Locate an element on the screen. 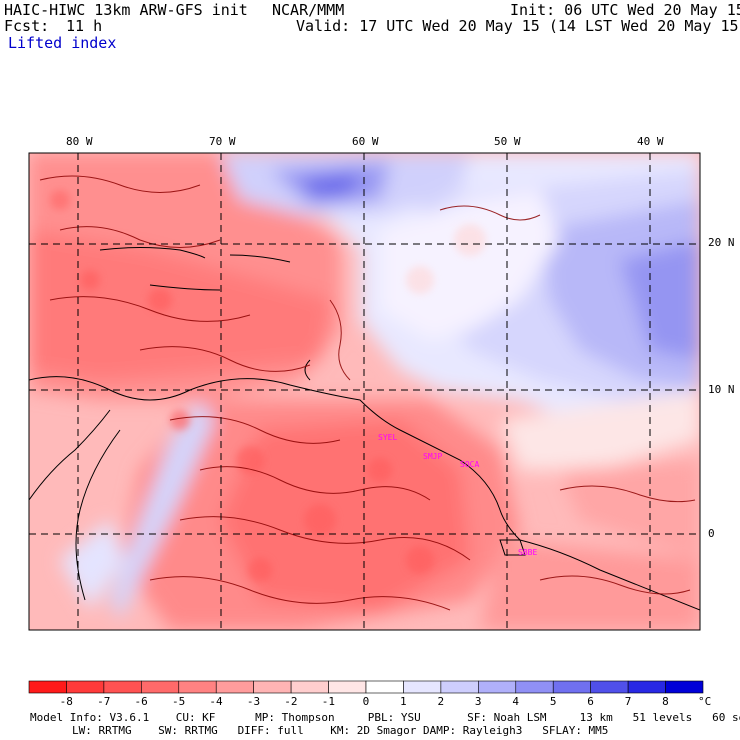  colorbar-level-label: 5 is located at coordinates (553, 701).